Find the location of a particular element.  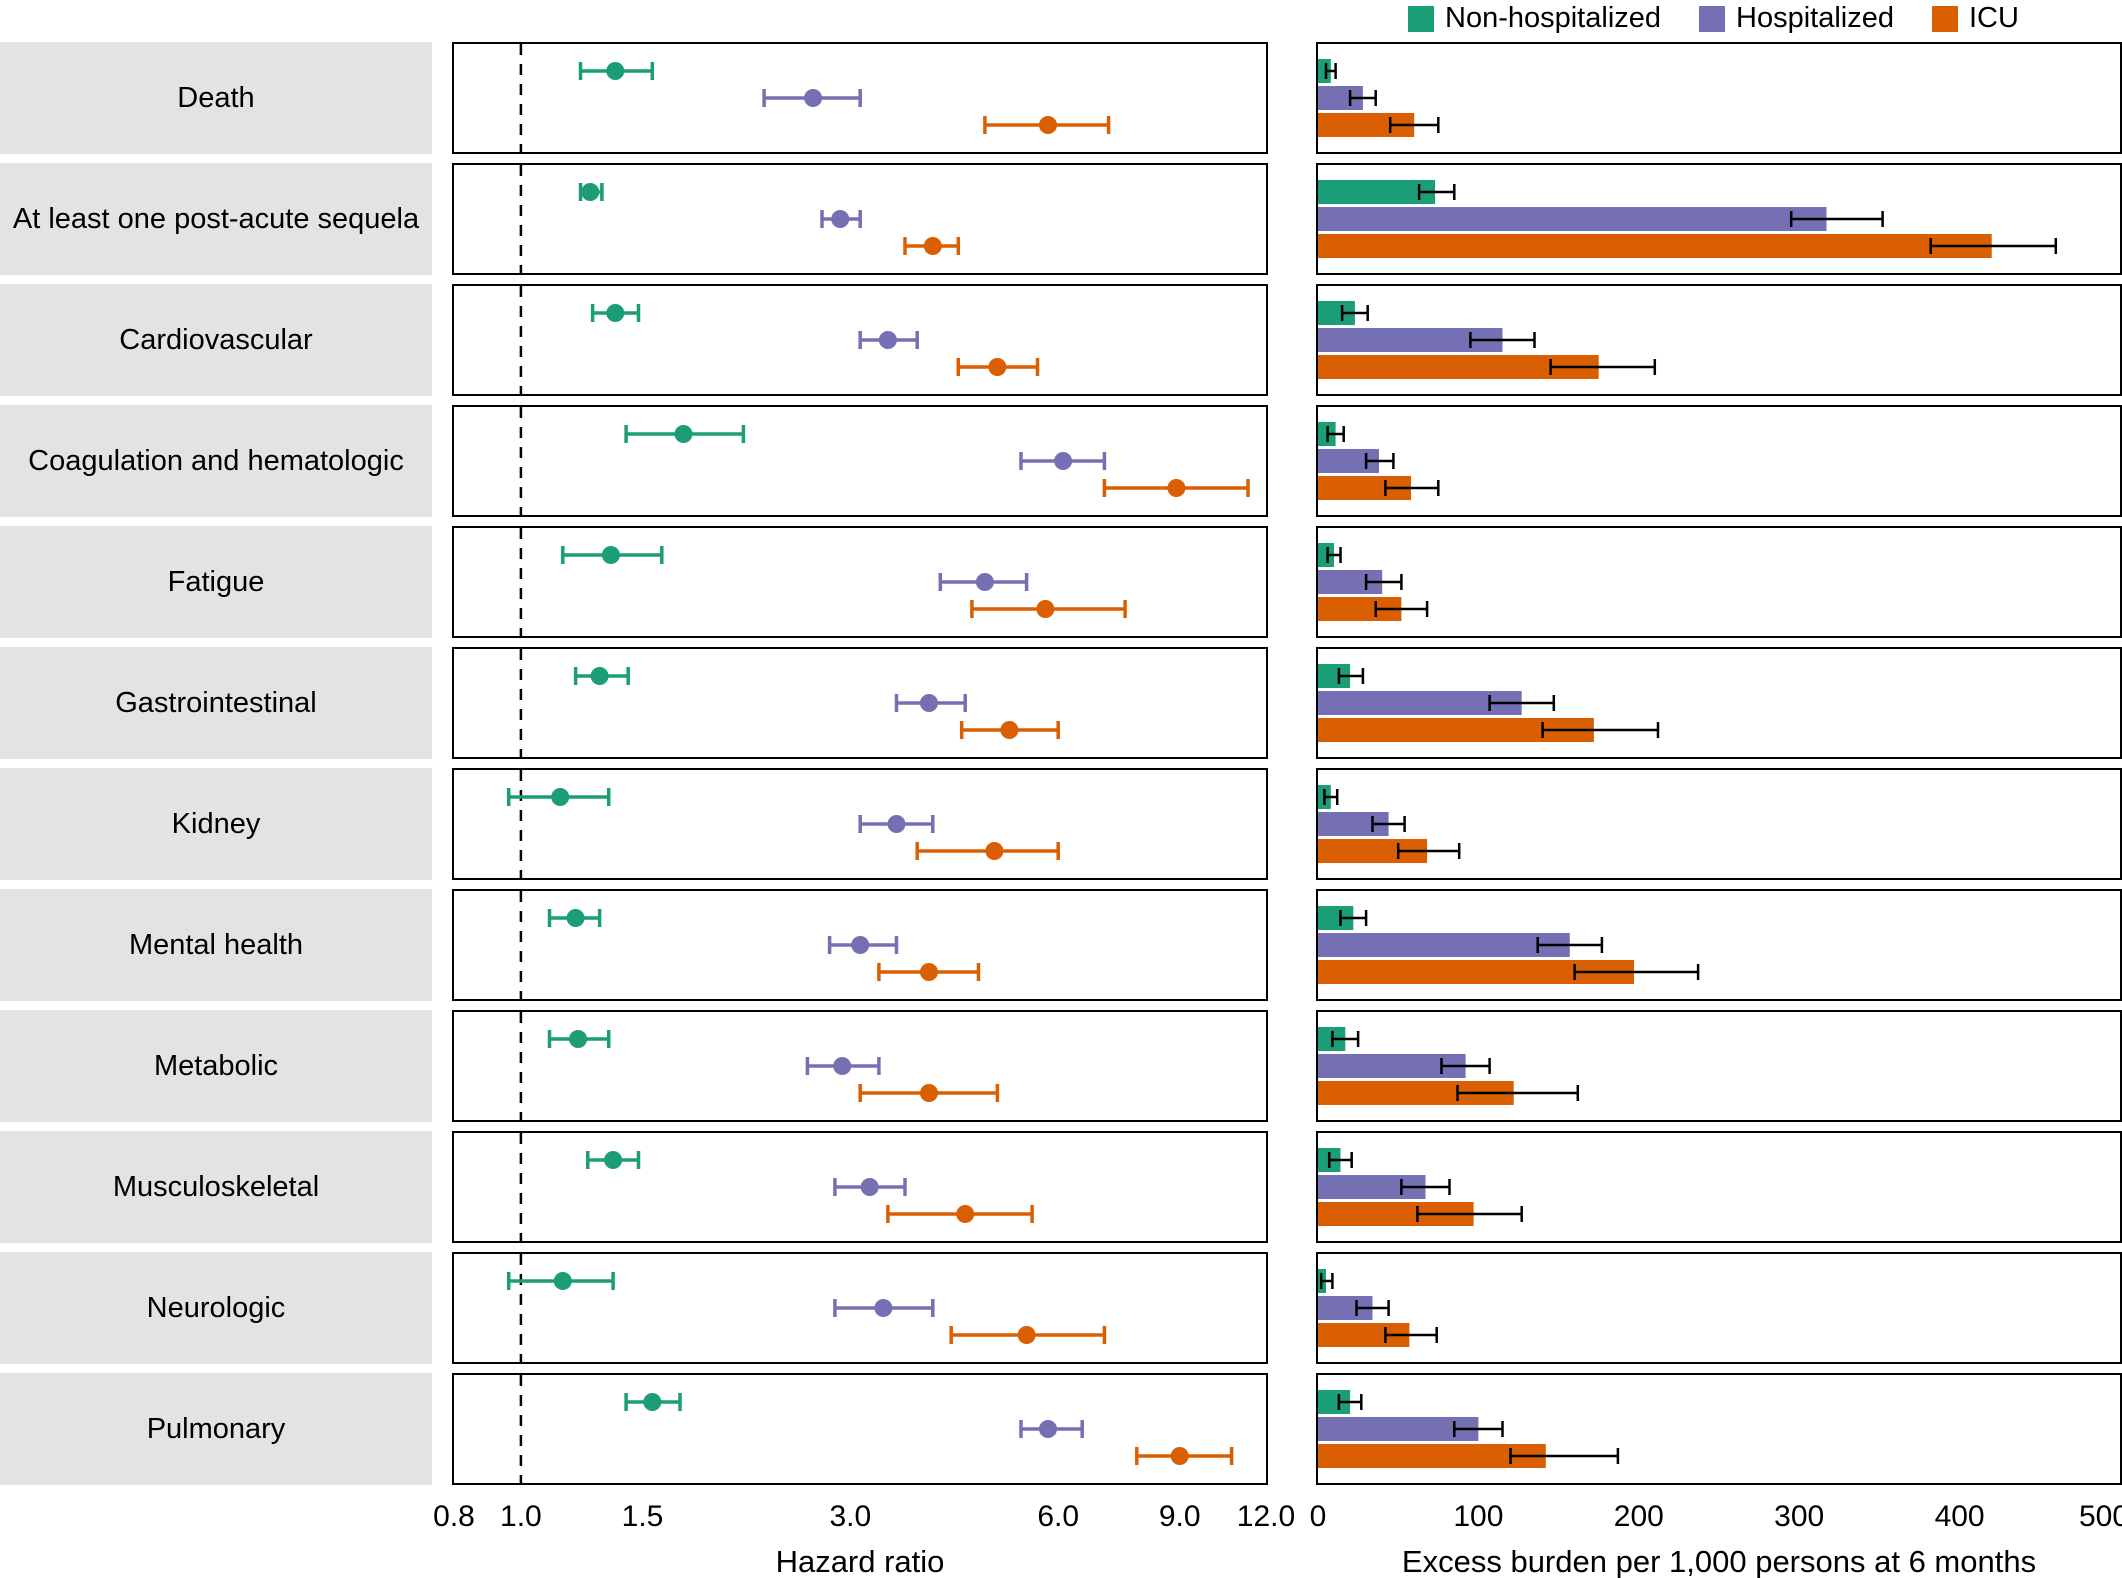

category-row: Musculoskeletal is located at coordinates (1061, 1187).